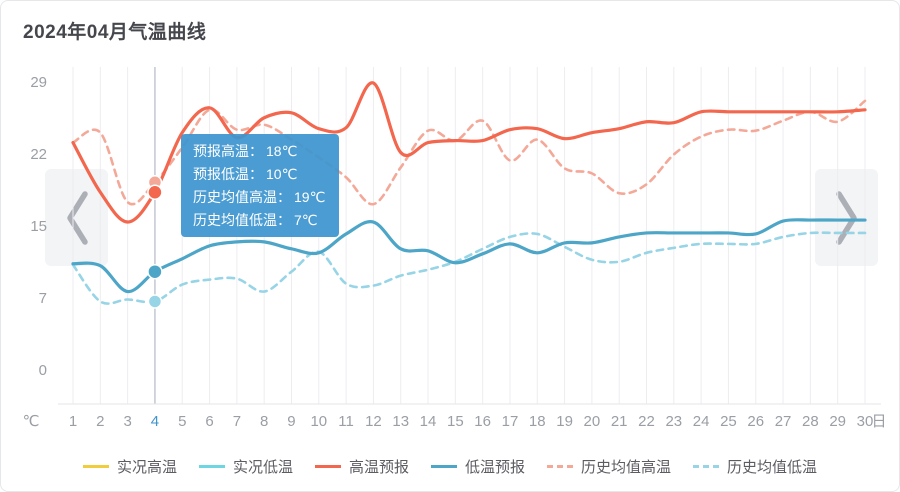 The height and width of the screenshot is (492, 900). I want to click on x-tick-label-day-13: 13, so click(401, 421).